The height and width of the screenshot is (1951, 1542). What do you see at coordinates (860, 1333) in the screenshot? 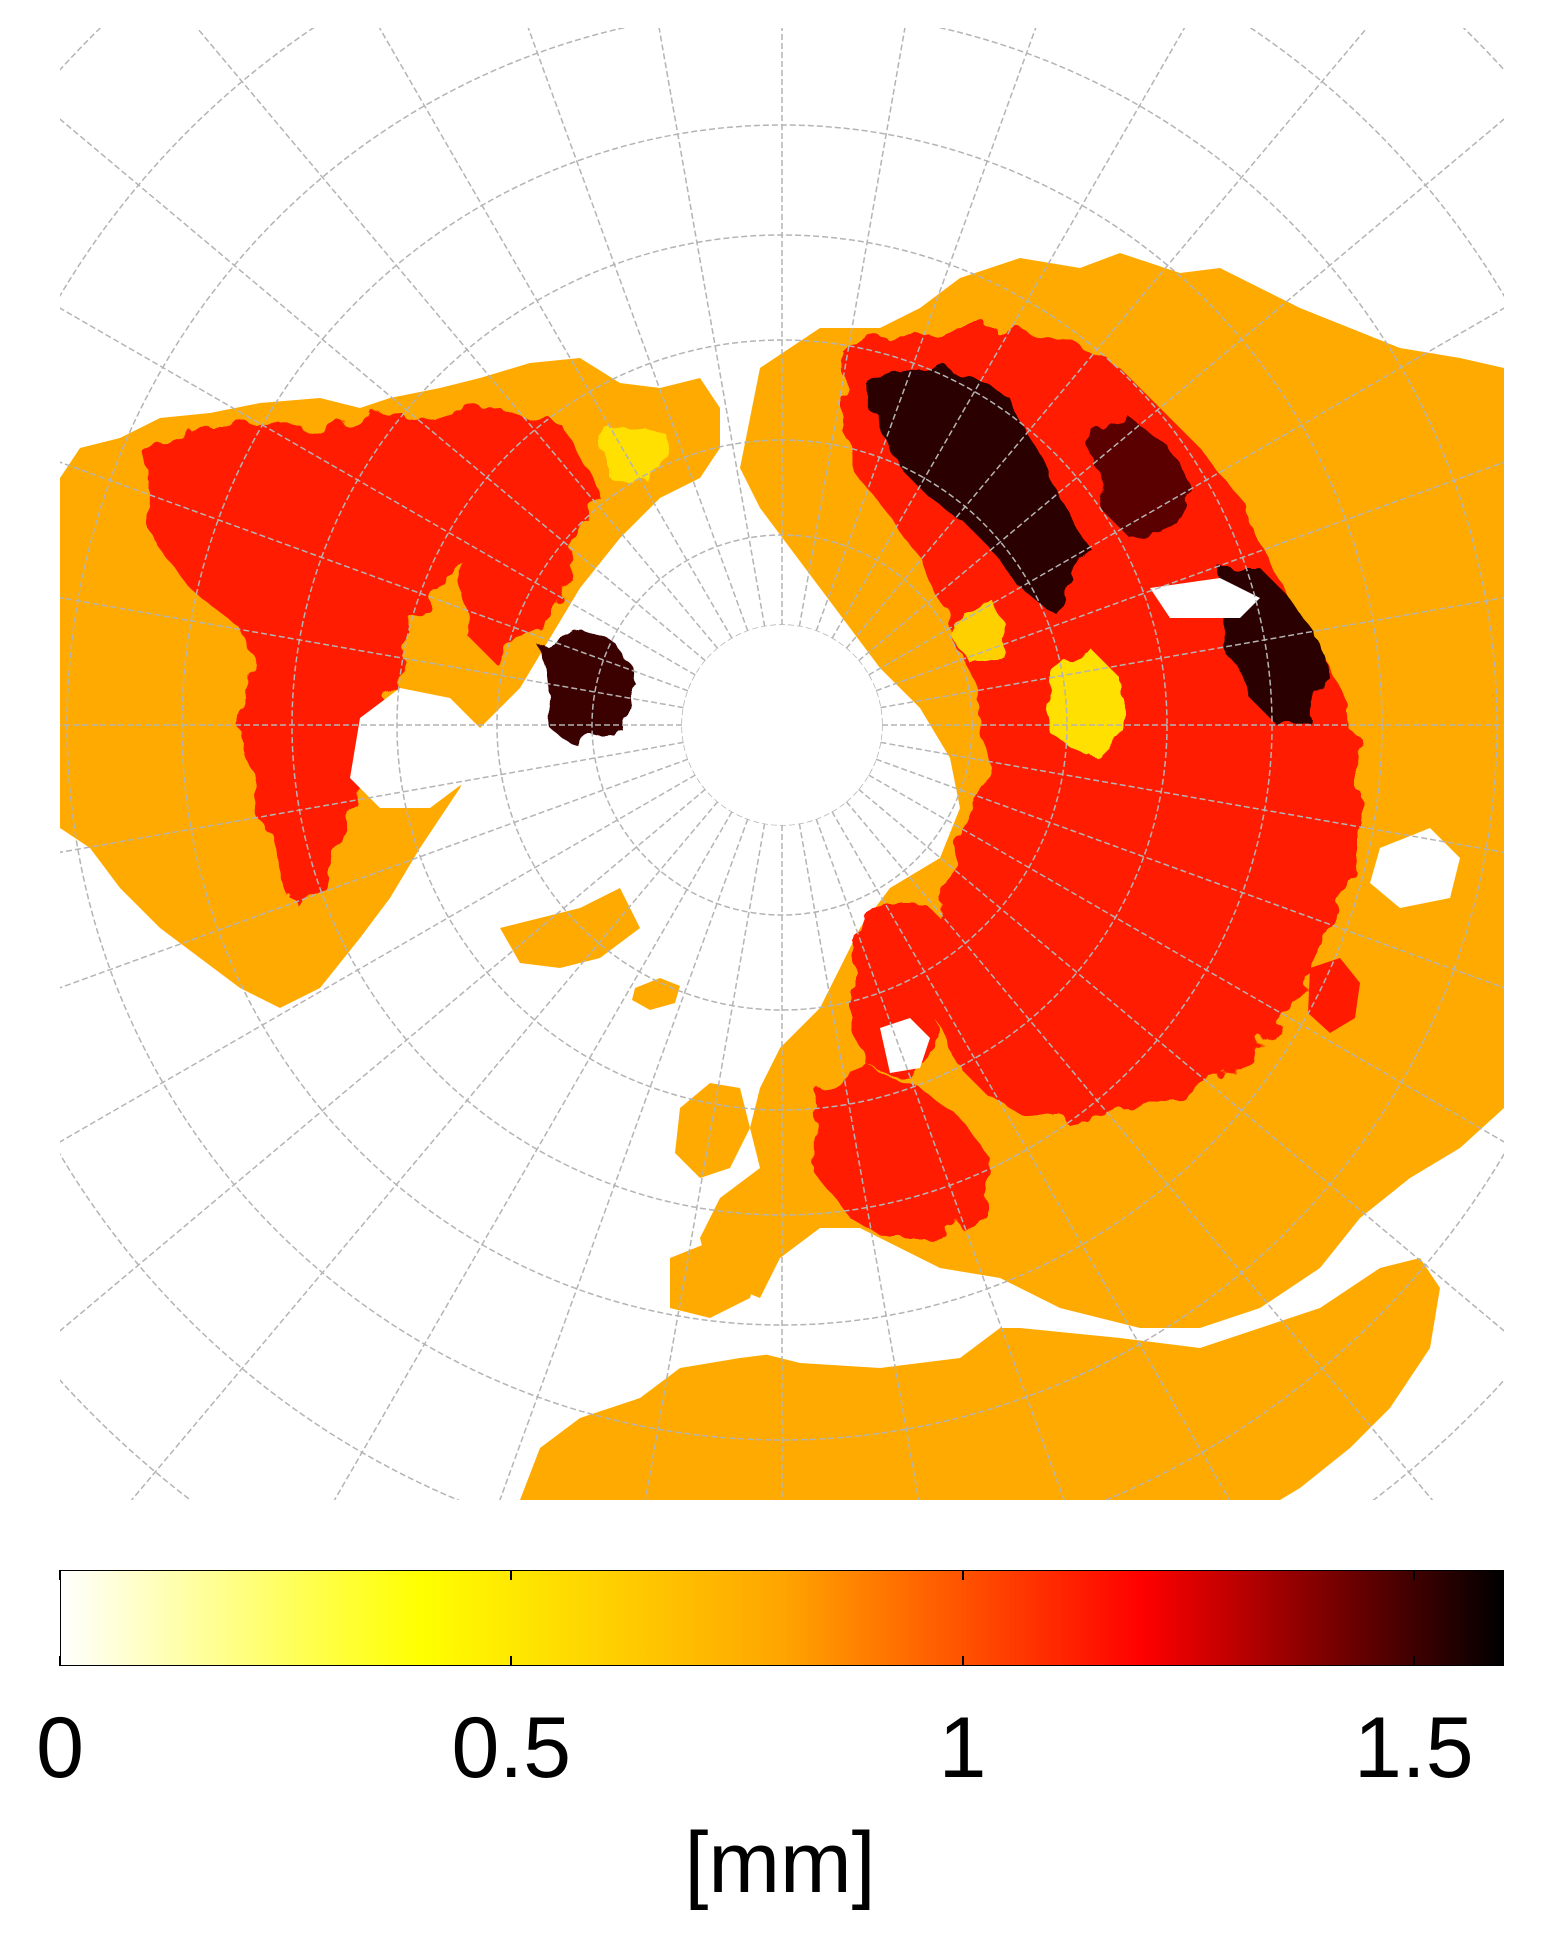
I see `mediterranean-sea` at bounding box center [860, 1333].